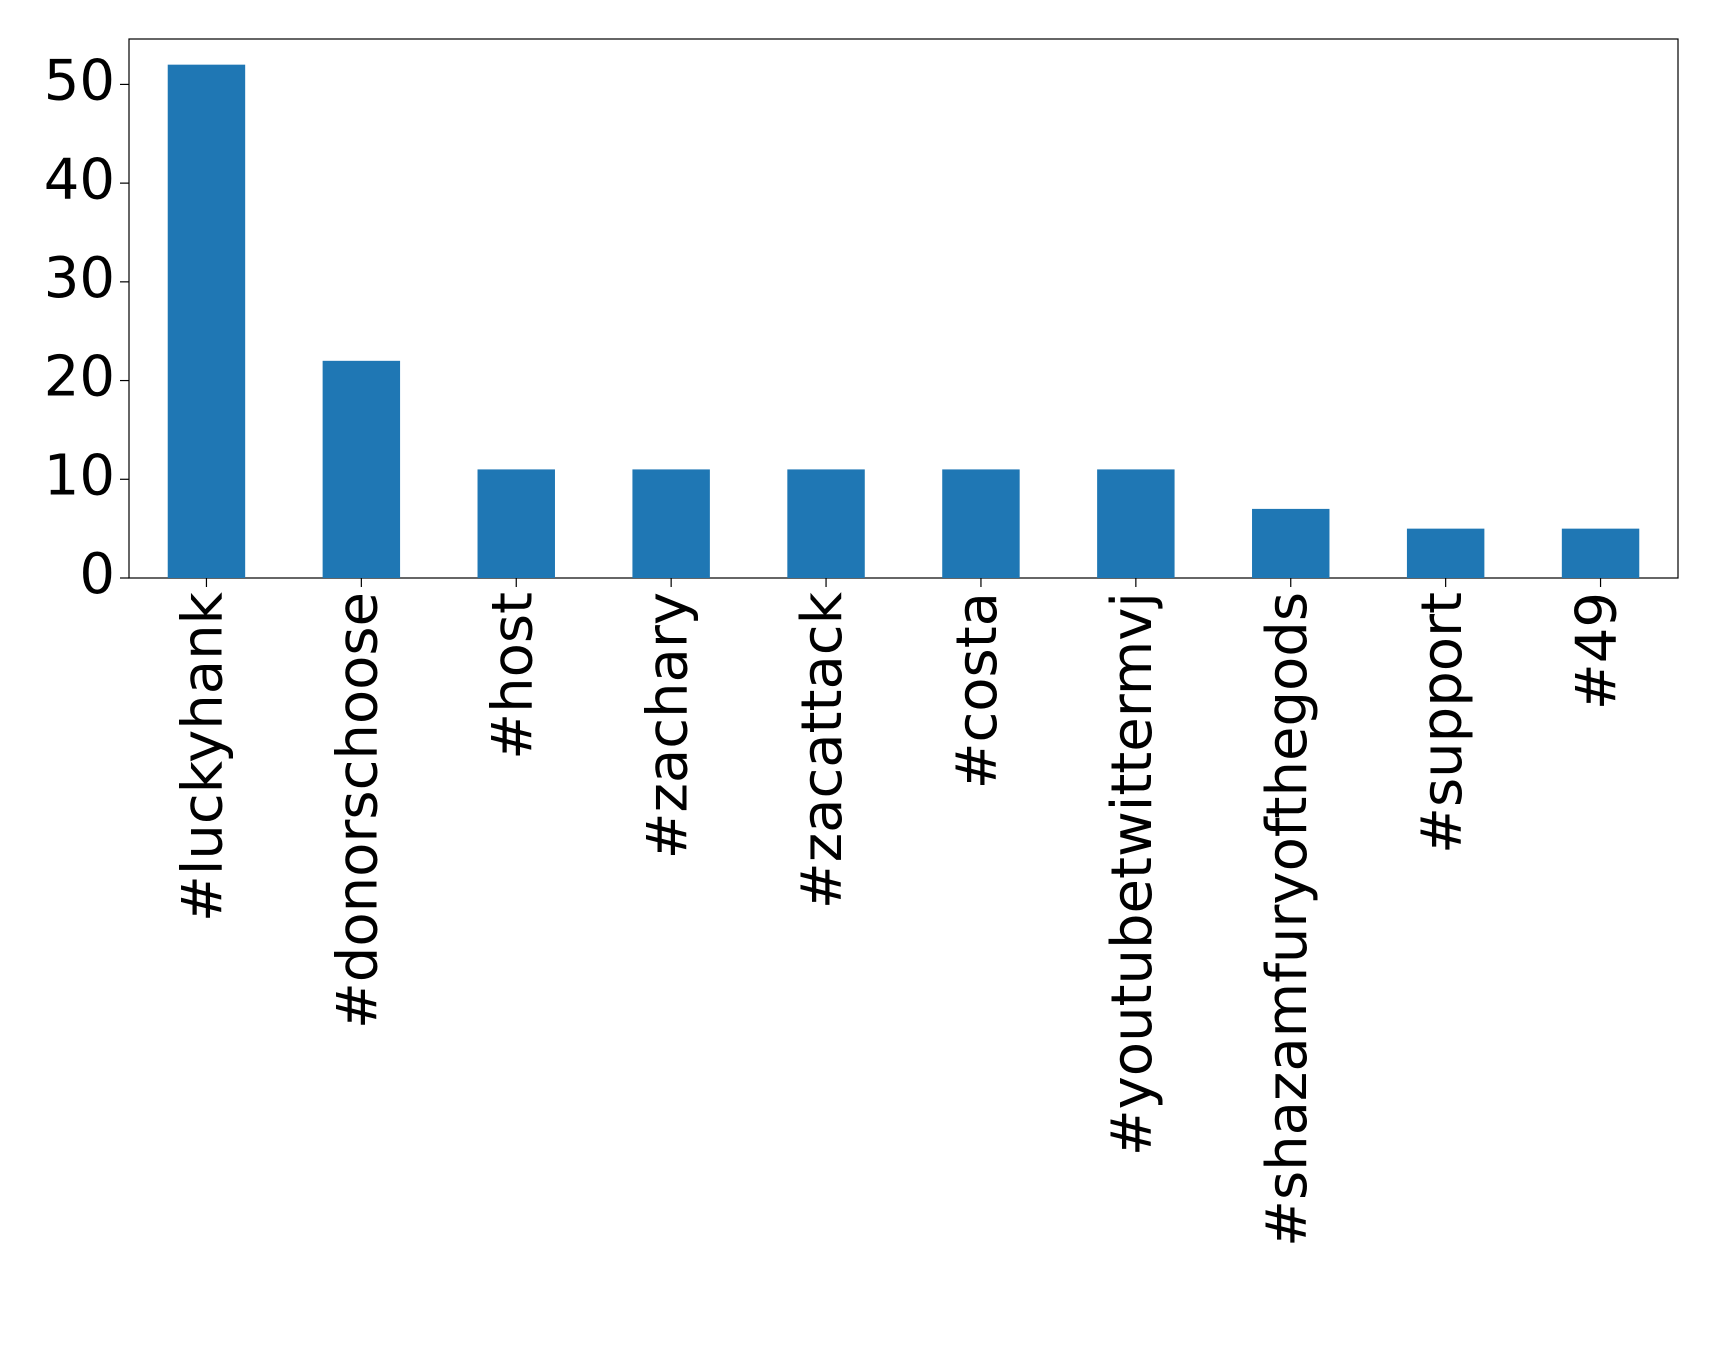 This screenshot has width=1719, height=1358. Describe the element at coordinates (79, 278) in the screenshot. I see `y-tick-label: 30` at that location.